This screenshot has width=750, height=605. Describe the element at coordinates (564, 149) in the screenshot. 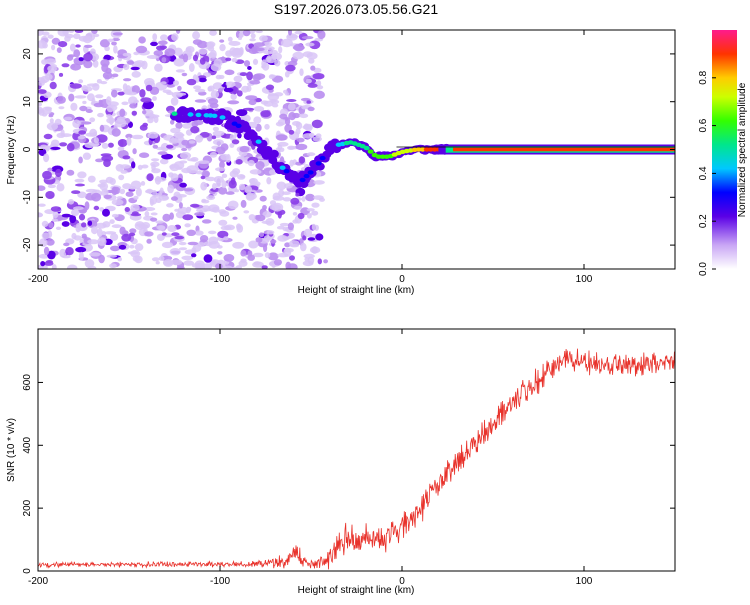

I see `steady-band-core` at that location.